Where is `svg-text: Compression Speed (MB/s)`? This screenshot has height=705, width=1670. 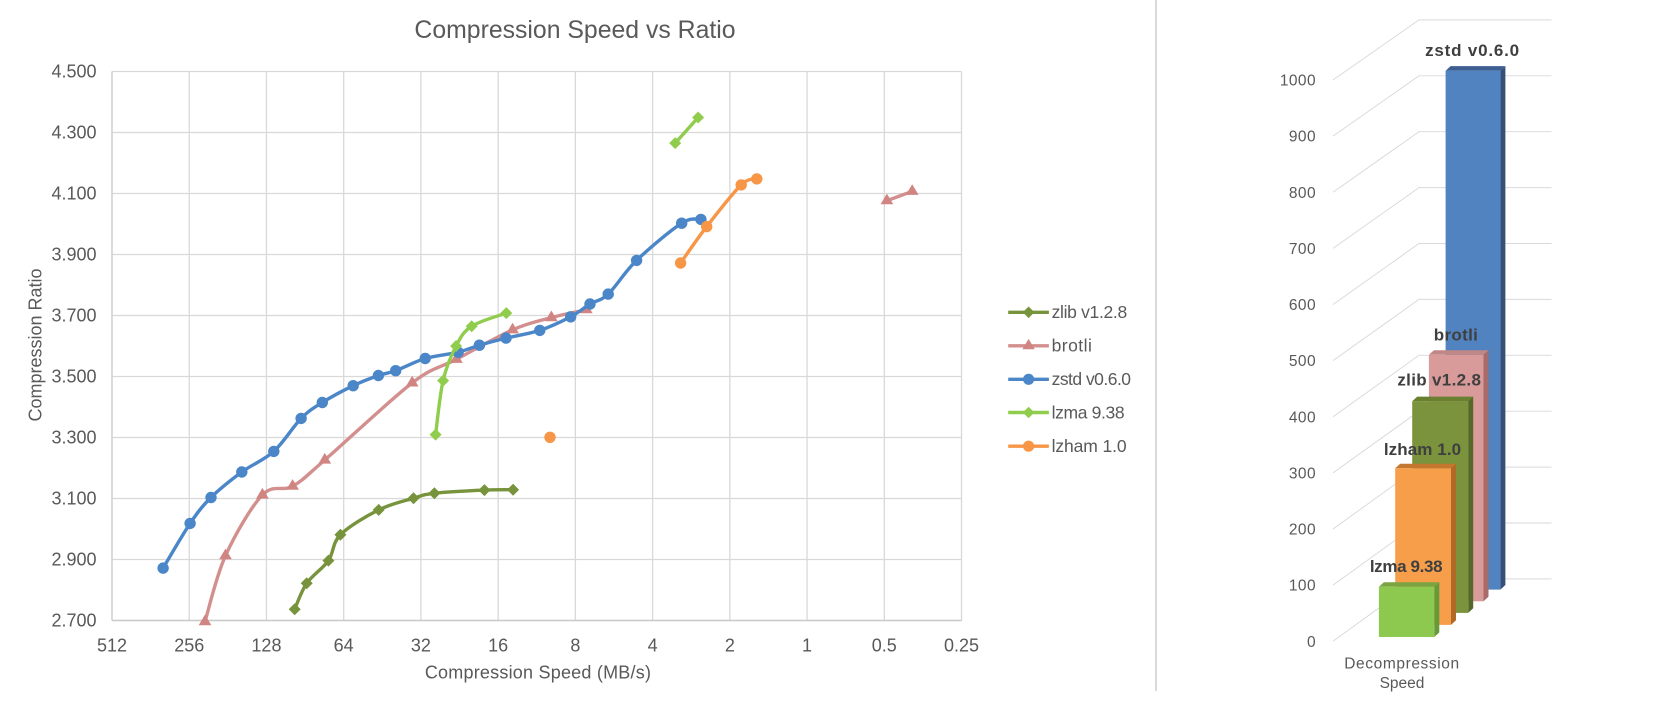
svg-text: Compression Speed (MB/s) is located at coordinates (538, 673).